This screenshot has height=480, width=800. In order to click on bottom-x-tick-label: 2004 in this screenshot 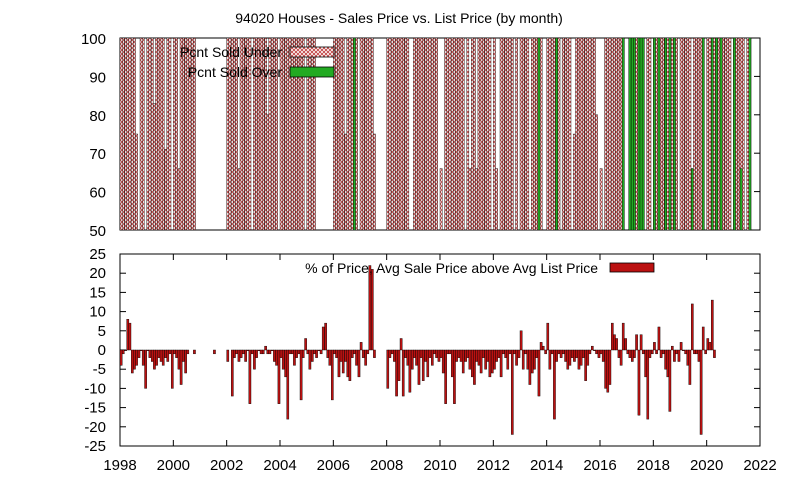, I will do `click(279, 465)`.